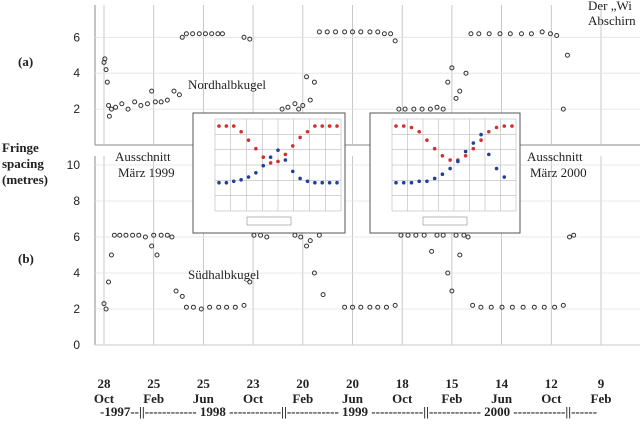  Describe the element at coordinates (23, 163) in the screenshot. I see `y-axis-label: spacing` at that location.